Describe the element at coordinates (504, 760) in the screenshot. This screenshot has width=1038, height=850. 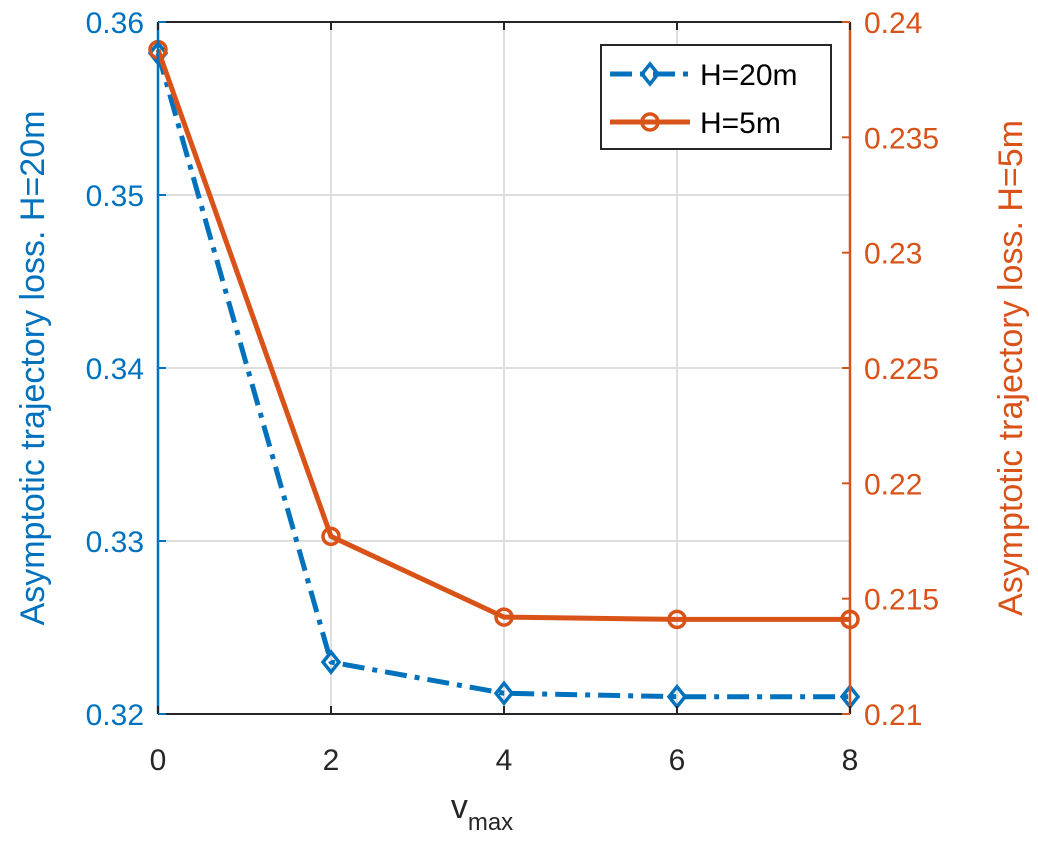
I see `x-tick-label-4: 4` at that location.